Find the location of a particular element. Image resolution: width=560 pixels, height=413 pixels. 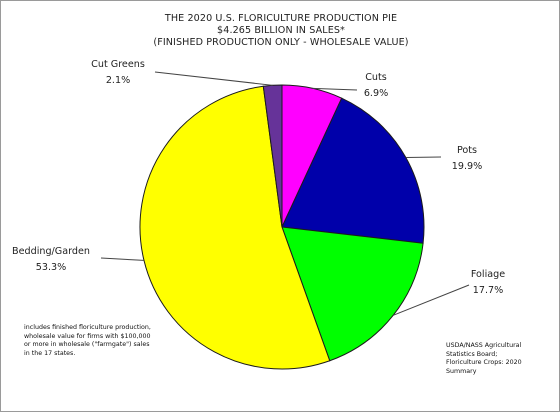

slice-value-cut-greens: 2.1% is located at coordinates (118, 80).